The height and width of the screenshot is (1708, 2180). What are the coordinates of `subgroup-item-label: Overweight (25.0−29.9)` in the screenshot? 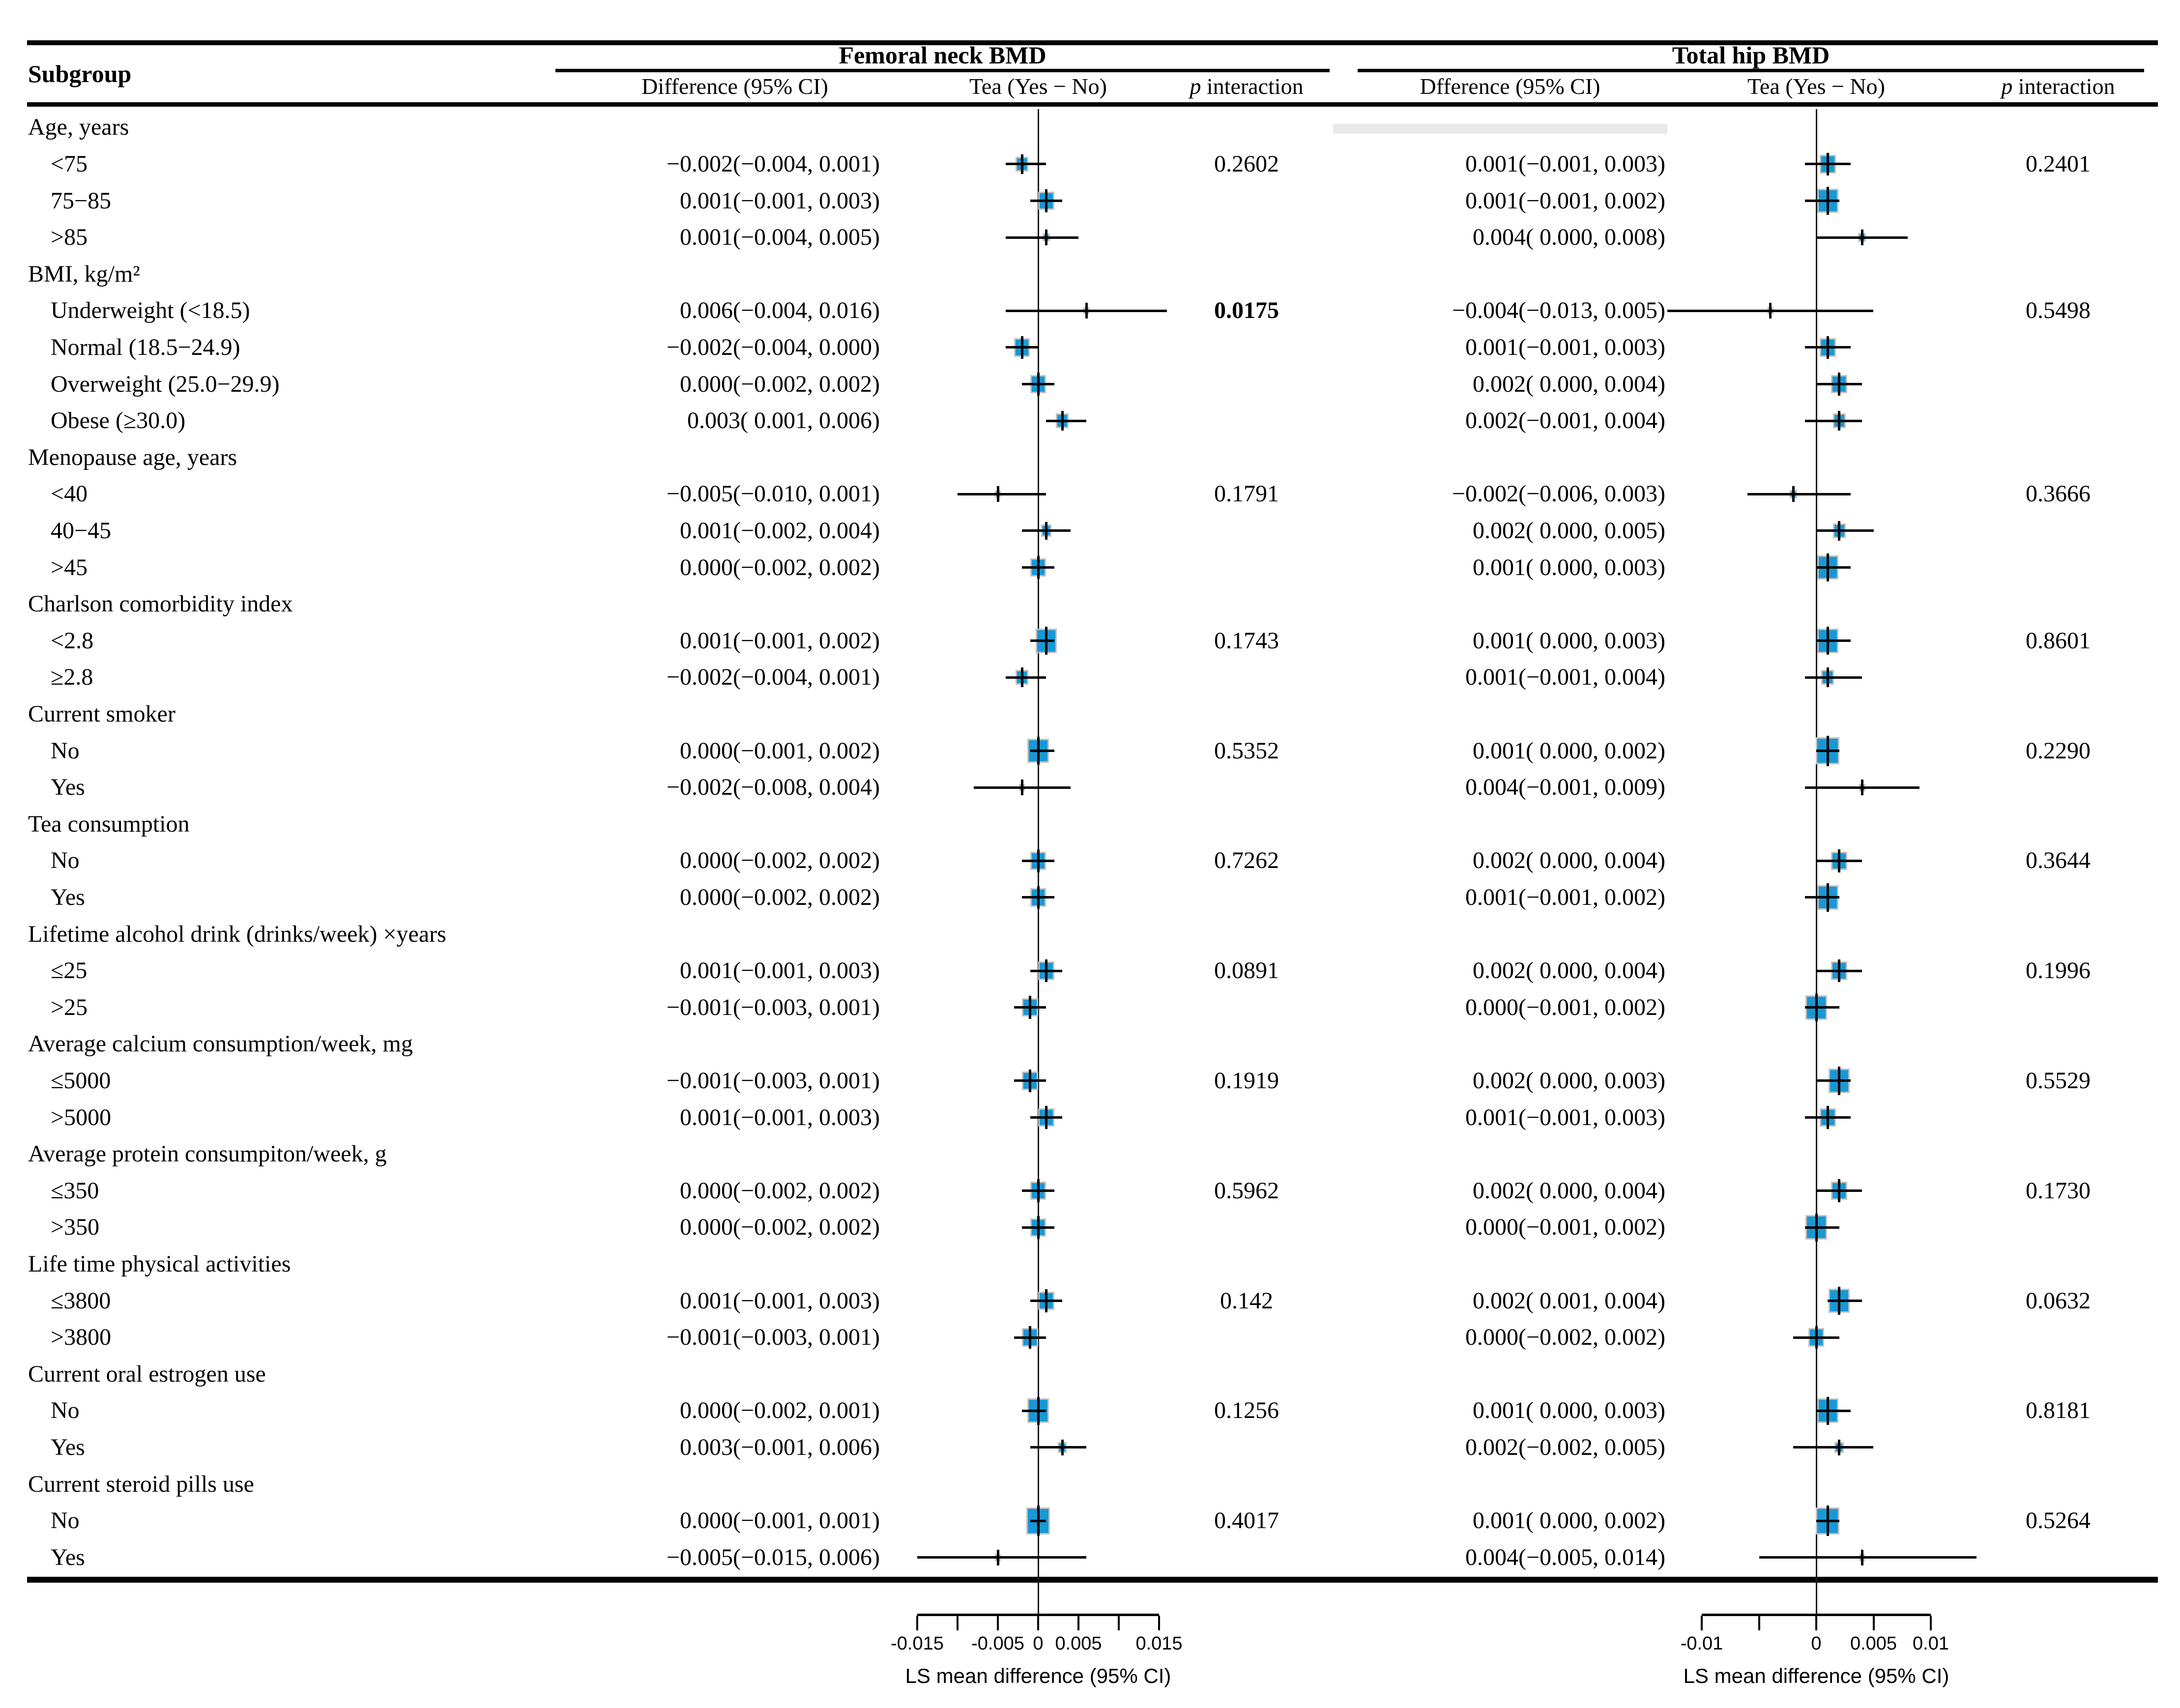 It's located at (165, 384).